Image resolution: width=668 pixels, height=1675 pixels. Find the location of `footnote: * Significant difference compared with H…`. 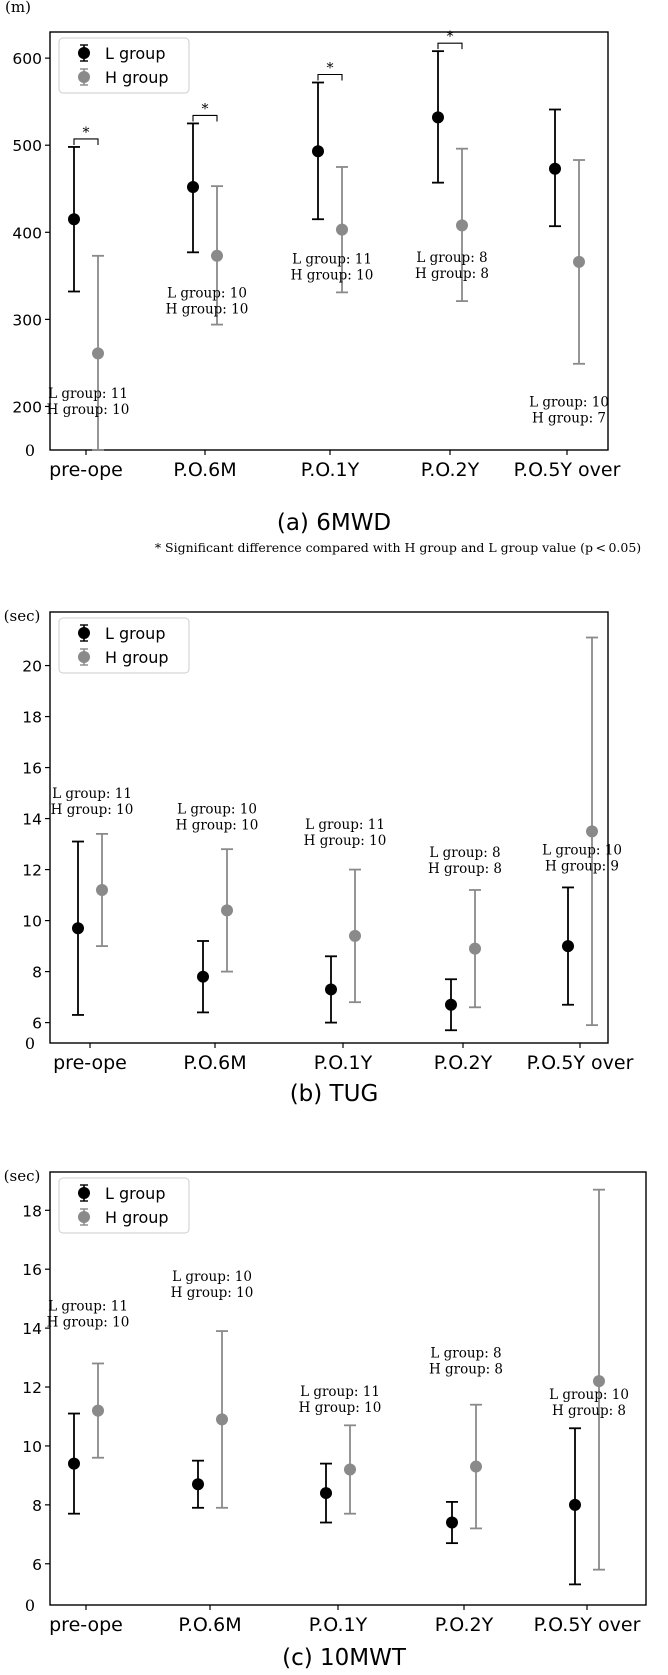

footnote: * Significant difference compared with H… is located at coordinates (398, 547).